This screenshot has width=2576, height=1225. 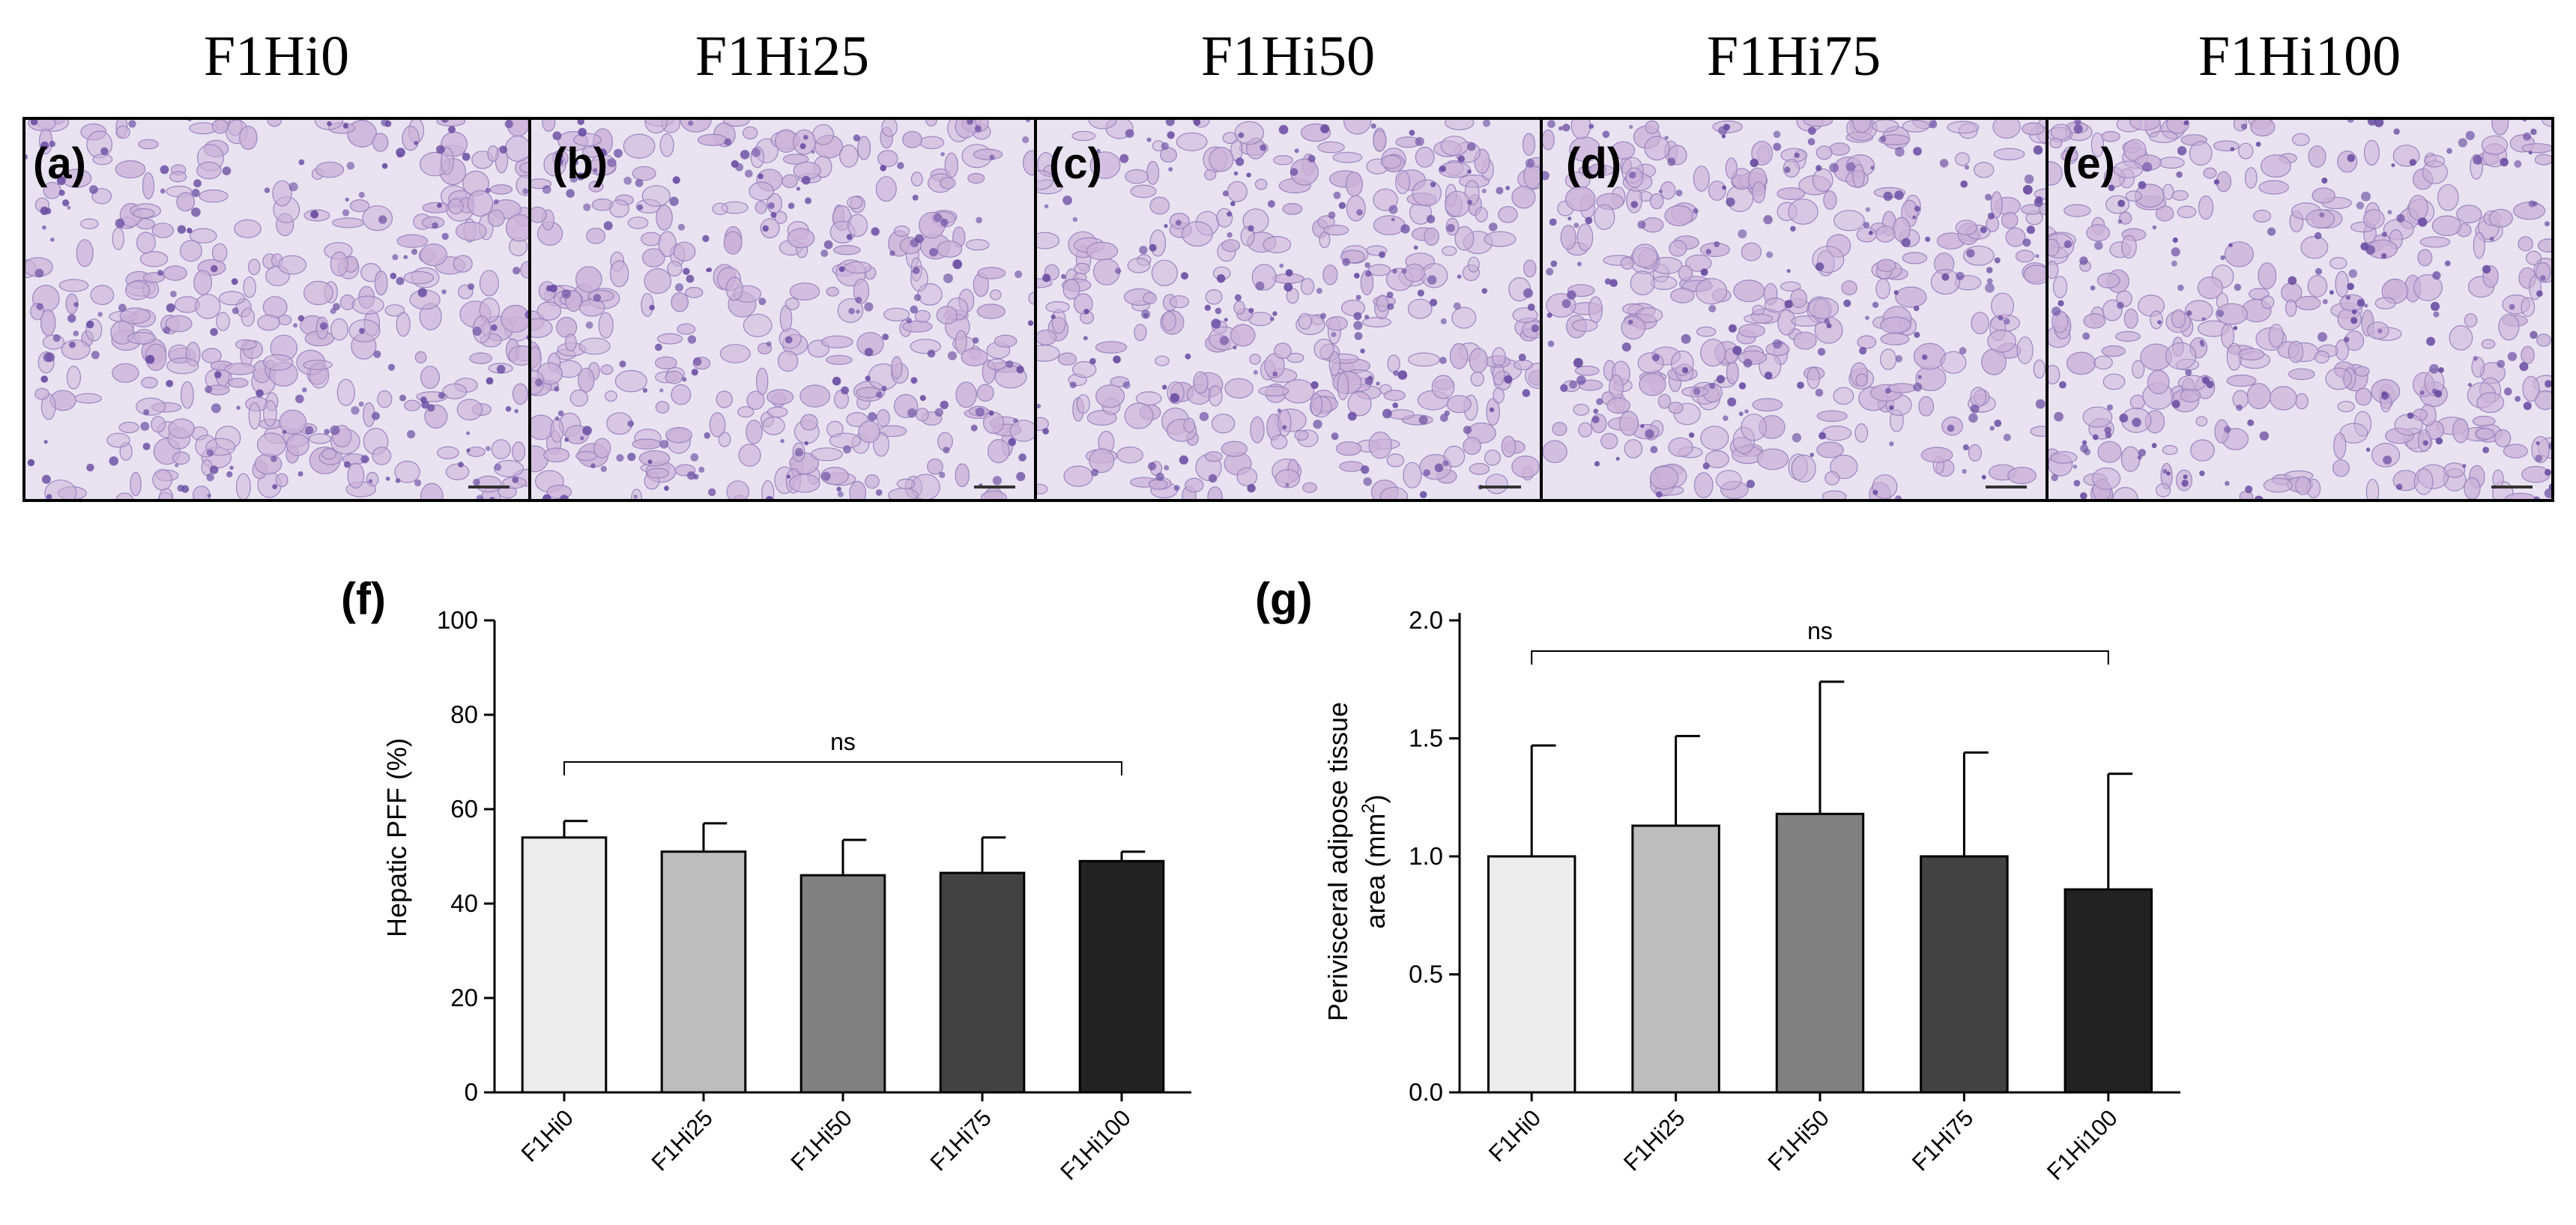 What do you see at coordinates (2299, 57) in the screenshot?
I see `micrograph-title-e: F1Hi100` at bounding box center [2299, 57].